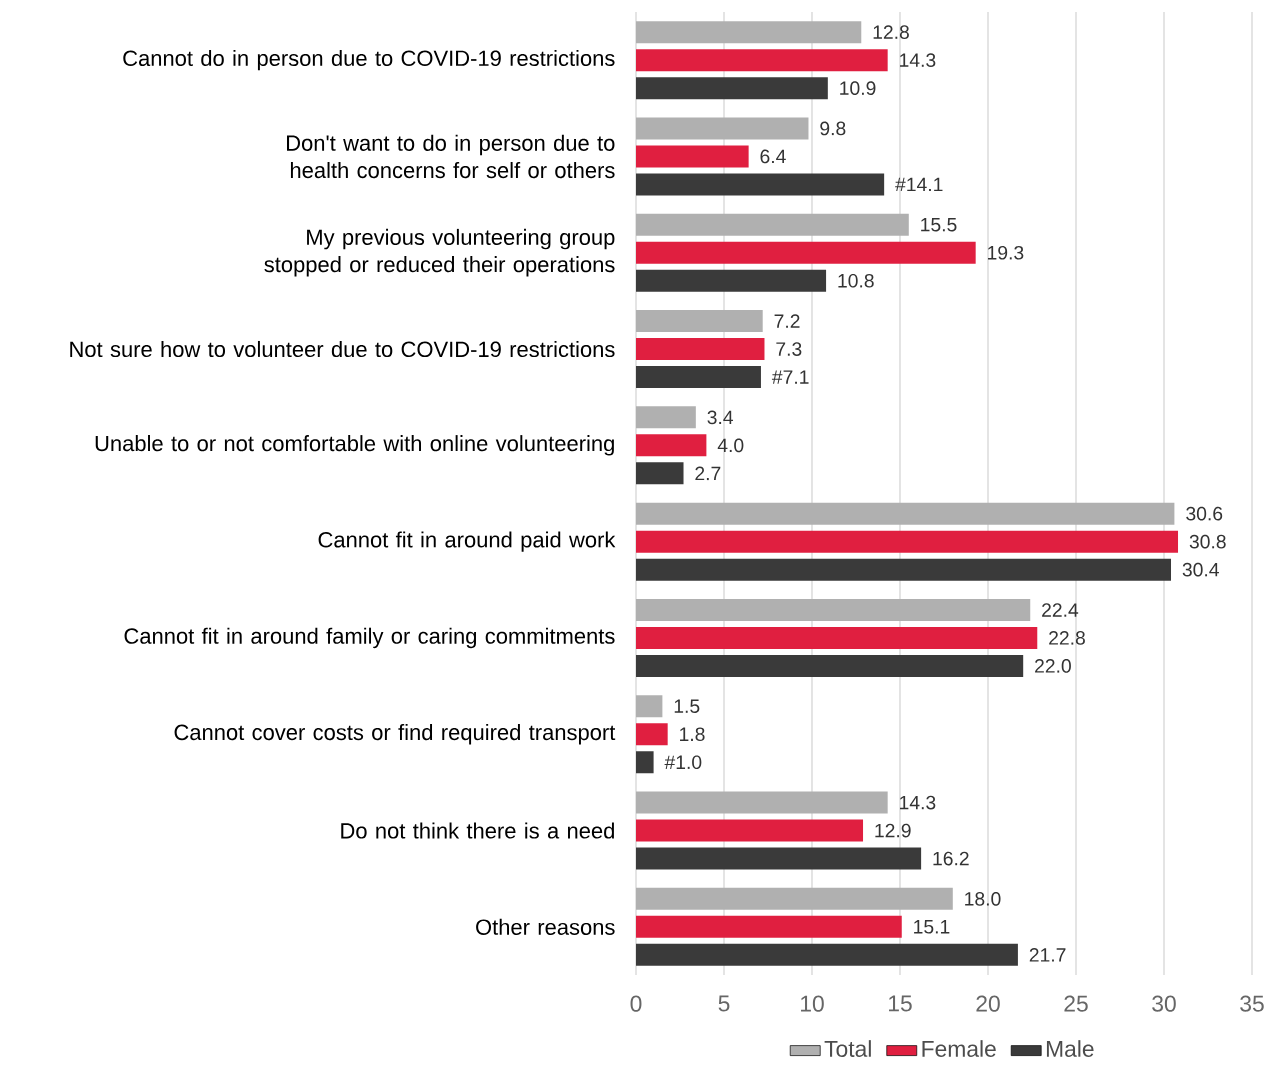  Describe the element at coordinates (1076, 1003) in the screenshot. I see `x-tick-label: 25` at that location.